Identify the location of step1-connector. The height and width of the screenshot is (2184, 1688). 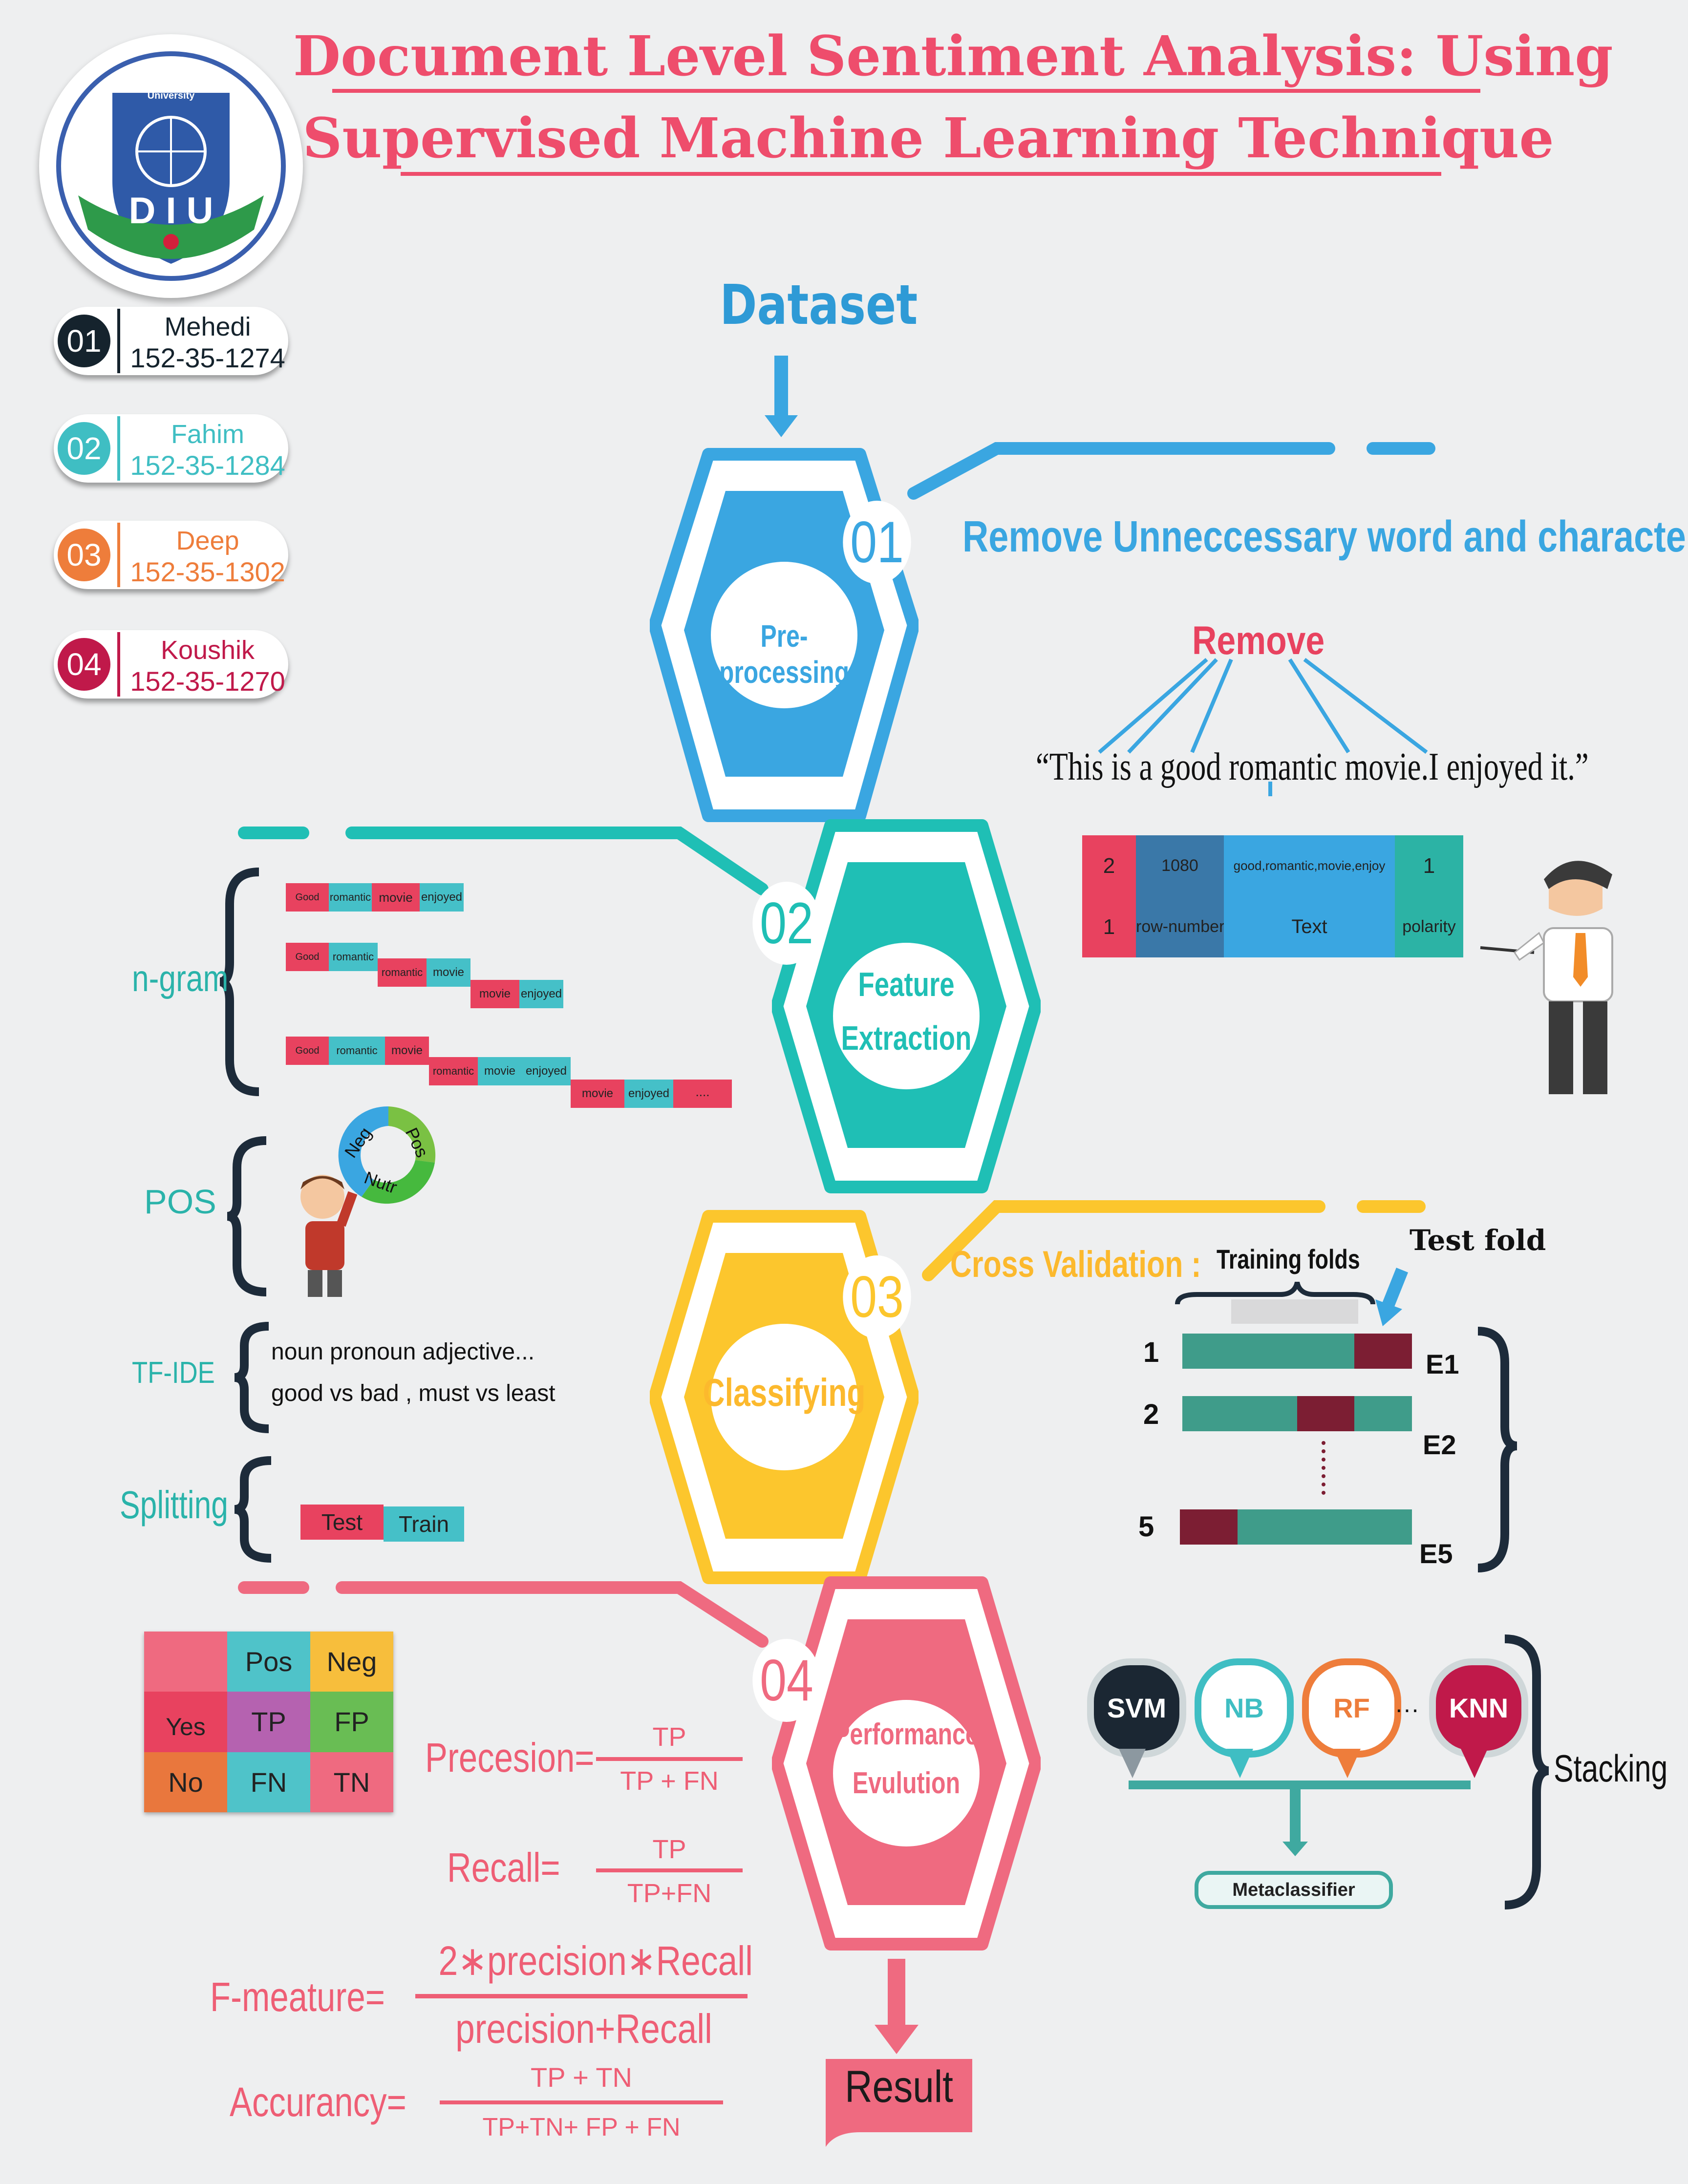
(1121, 471).